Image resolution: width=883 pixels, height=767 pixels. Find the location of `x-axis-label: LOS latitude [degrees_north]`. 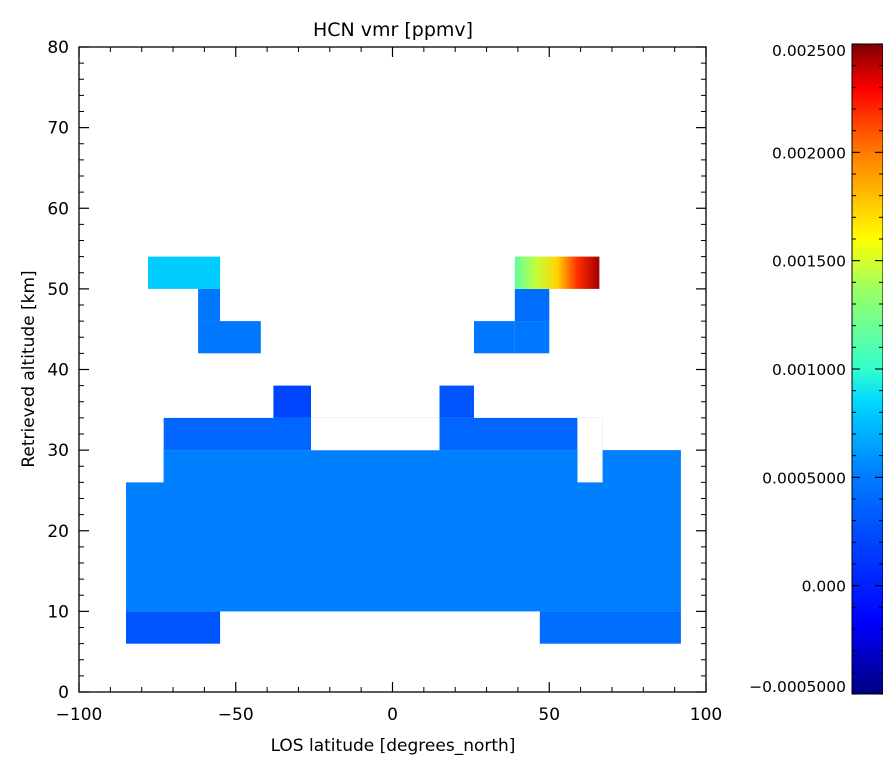

x-axis-label: LOS latitude [degrees_north] is located at coordinates (393, 746).